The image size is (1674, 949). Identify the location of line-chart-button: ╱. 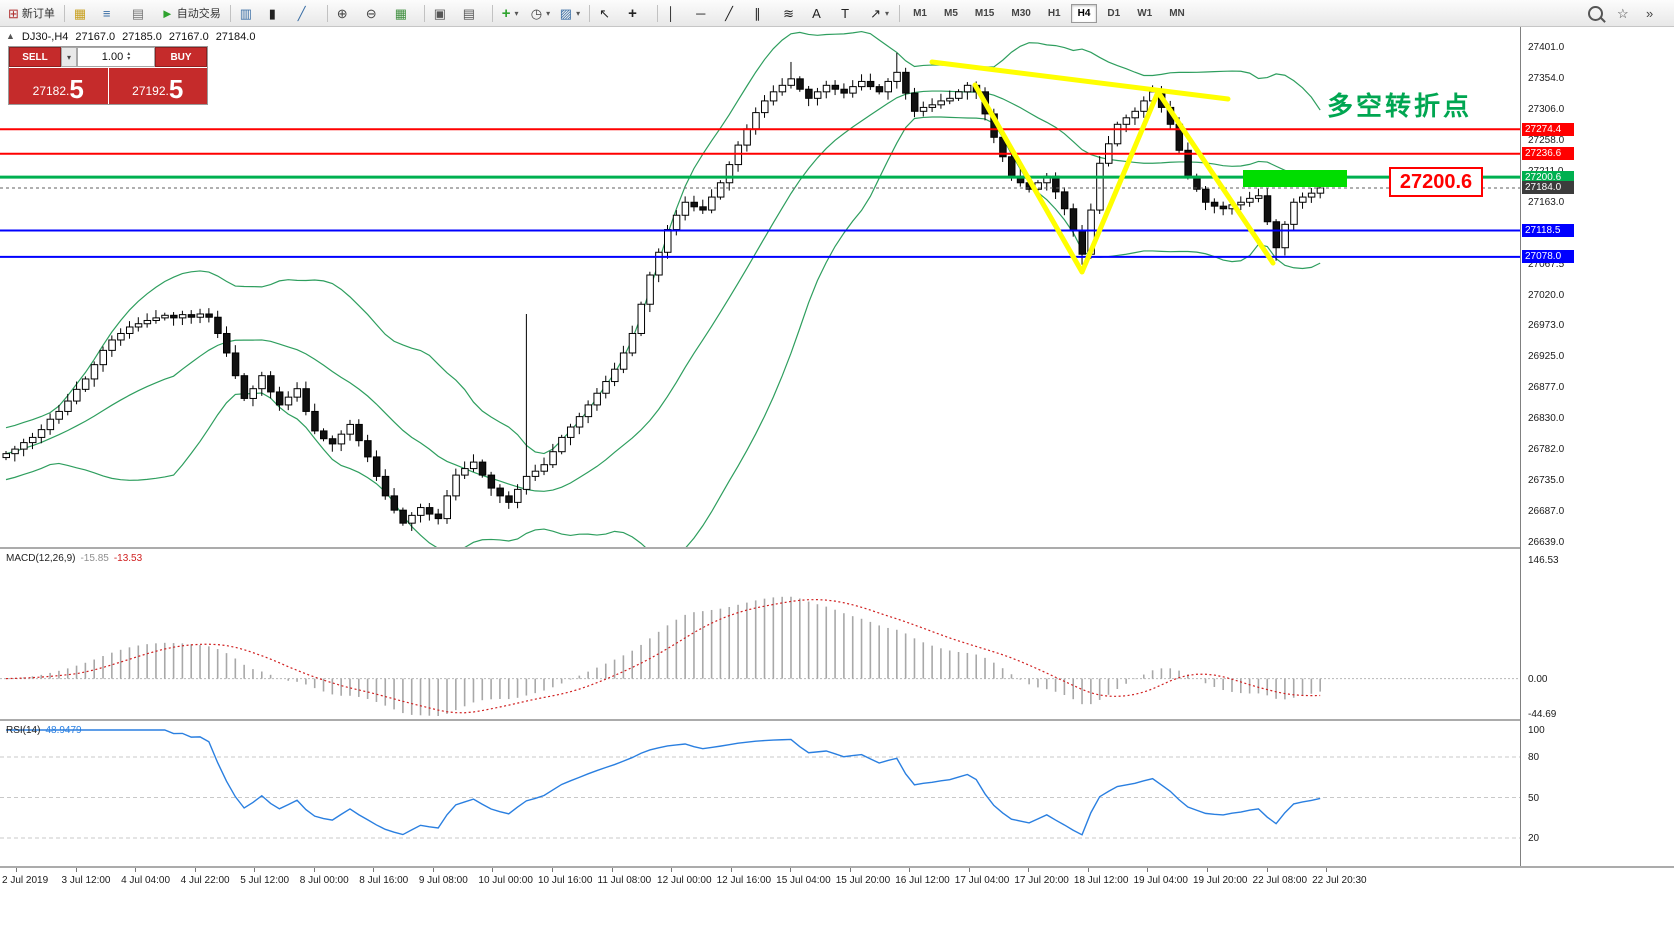
(308, 13).